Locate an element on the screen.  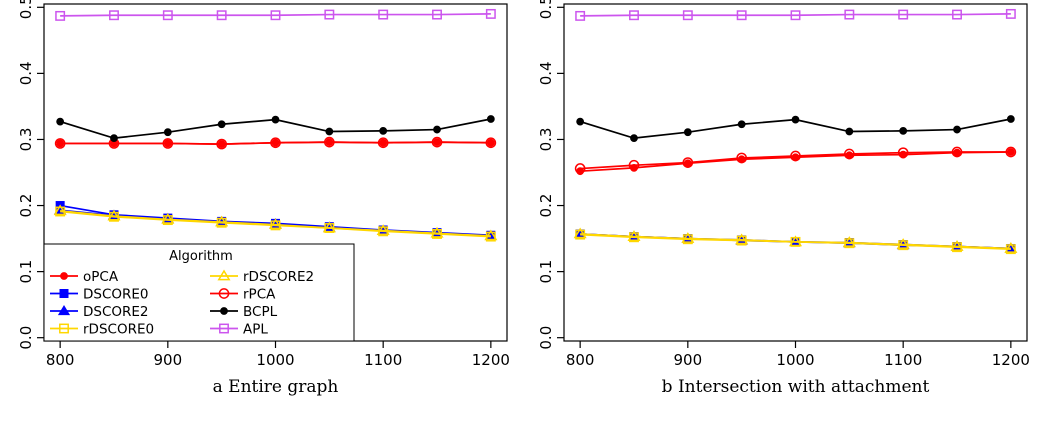
legend-entry-apl: APL is located at coordinates (239, 330).